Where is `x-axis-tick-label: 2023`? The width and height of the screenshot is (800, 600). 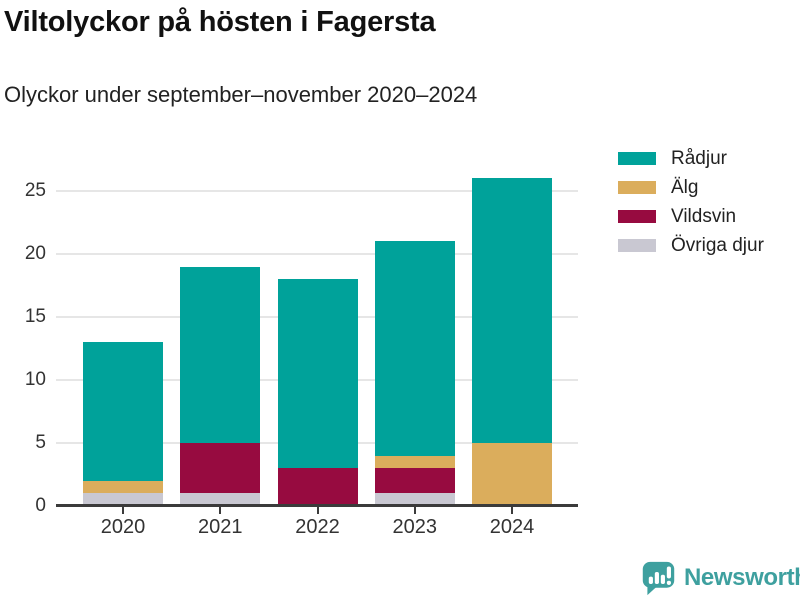 x-axis-tick-label: 2023 is located at coordinates (415, 527).